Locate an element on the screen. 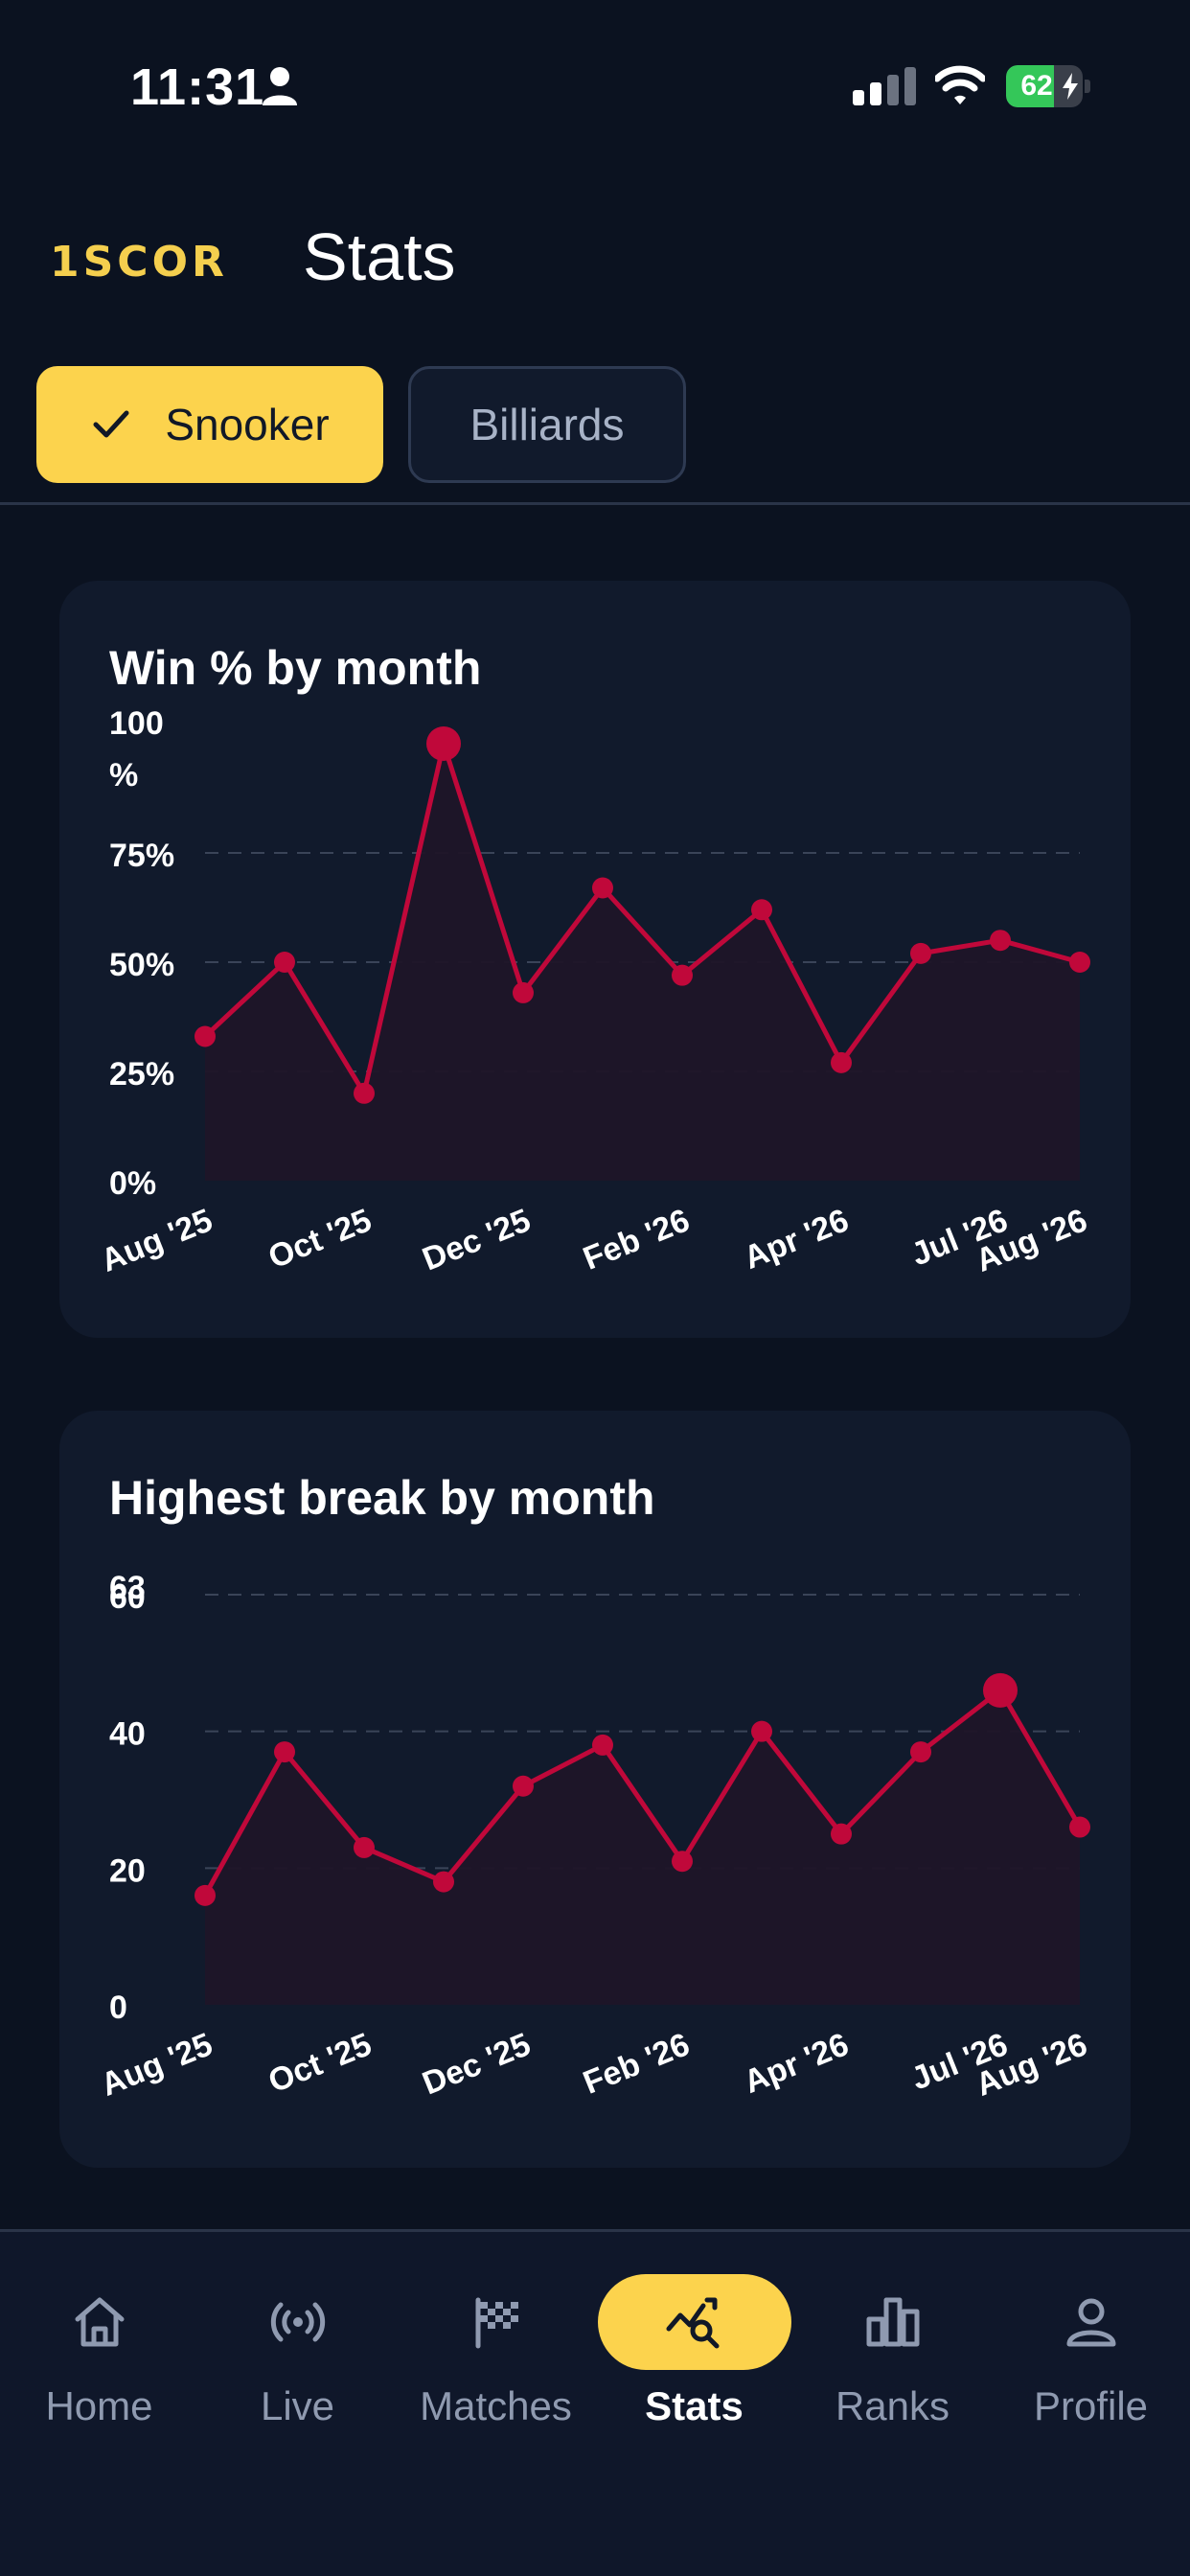 This screenshot has height=2576, width=1190. bottom-navigation: Home Live is located at coordinates (595, 2404).